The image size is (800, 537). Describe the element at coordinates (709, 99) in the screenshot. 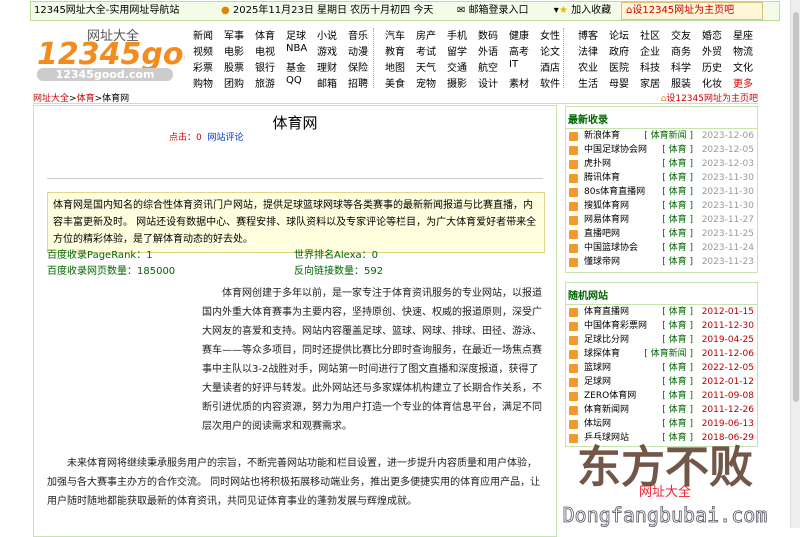

I see `crumb-sethome: ⌂设12345网址为主页吧` at that location.